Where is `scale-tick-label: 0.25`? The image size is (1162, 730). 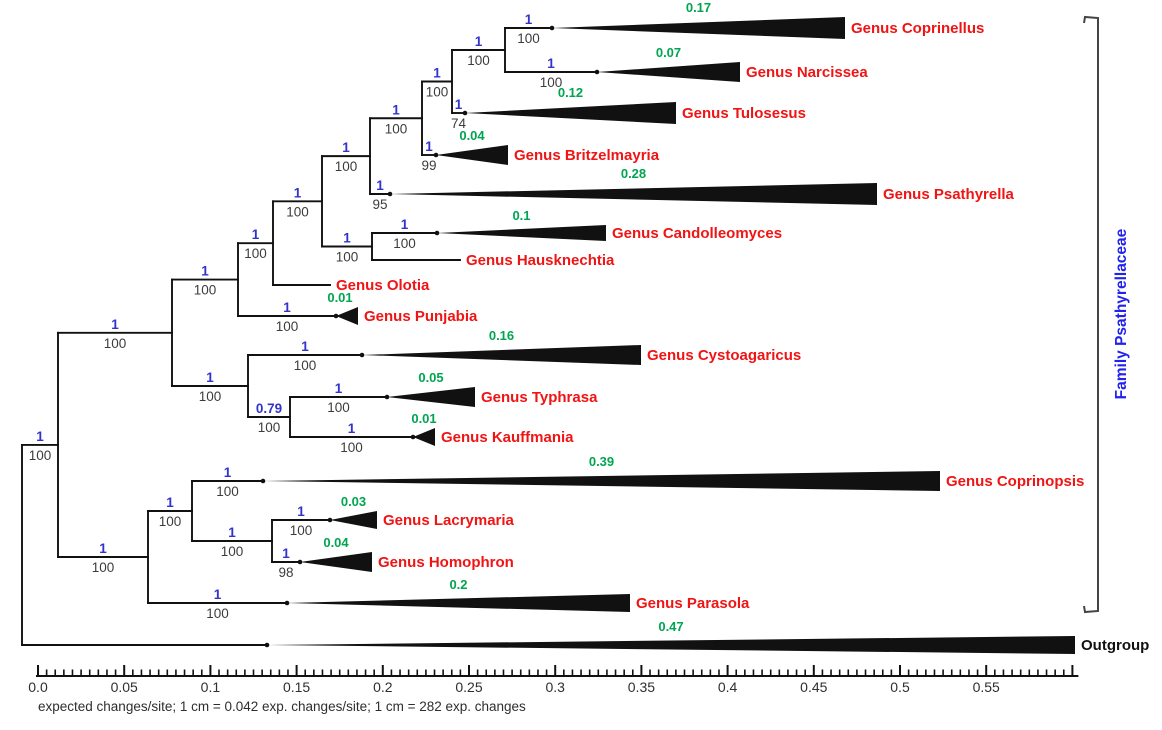 scale-tick-label: 0.25 is located at coordinates (468, 687).